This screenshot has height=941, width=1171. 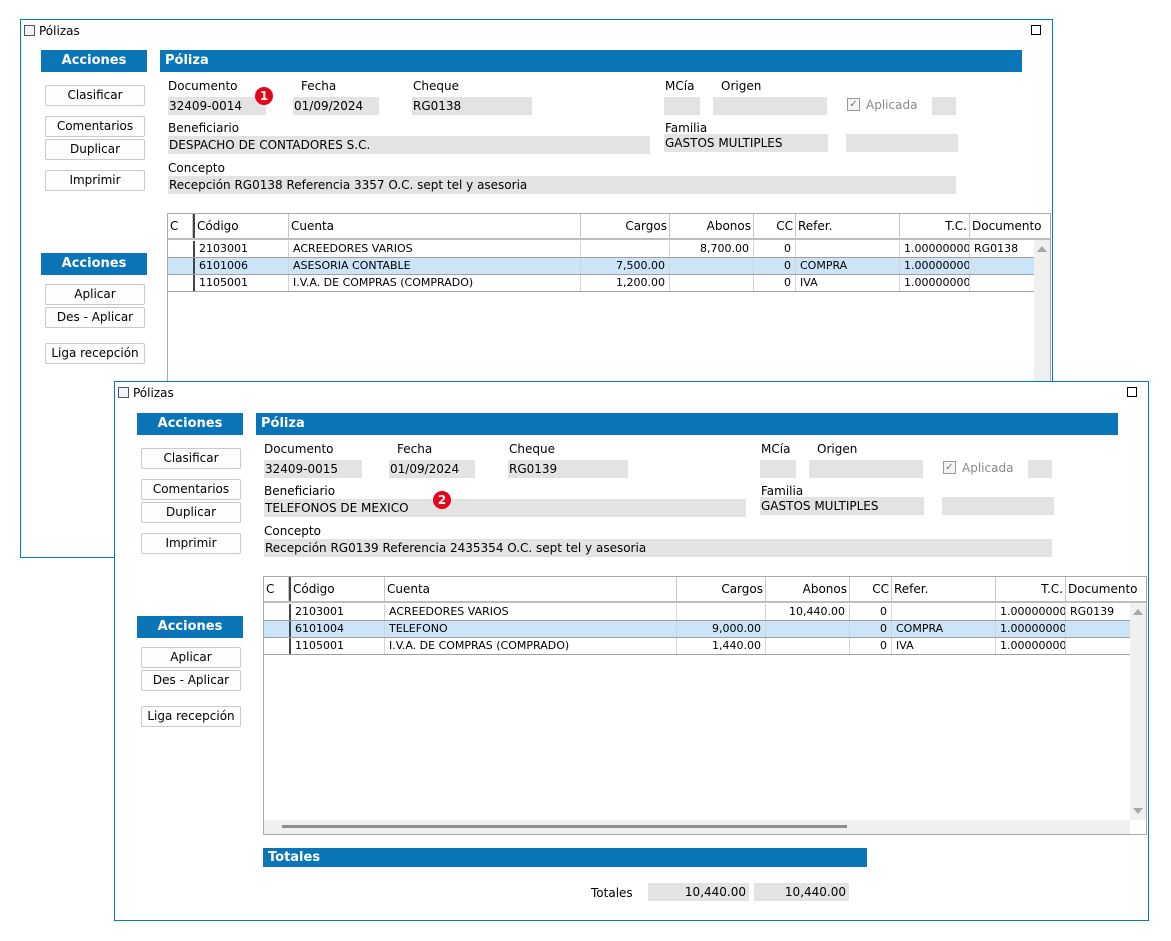 I want to click on horizontal-scrollbar, so click(x=697, y=827).